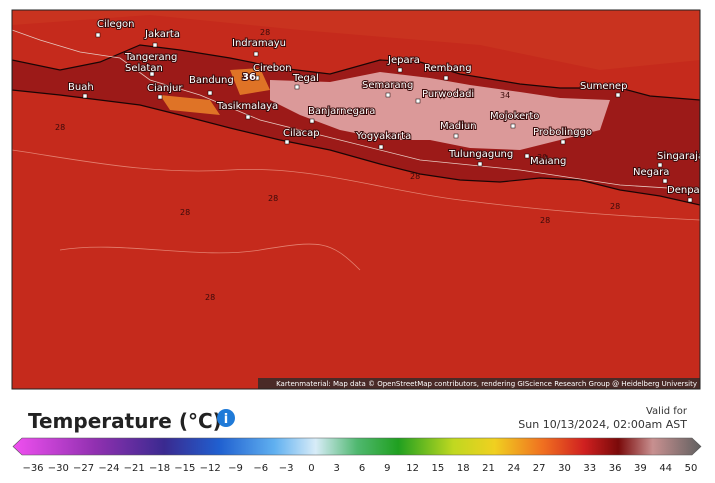 Image resolution: width=715 pixels, height=483 pixels. I want to click on scale-tick-label: 50, so click(691, 468).